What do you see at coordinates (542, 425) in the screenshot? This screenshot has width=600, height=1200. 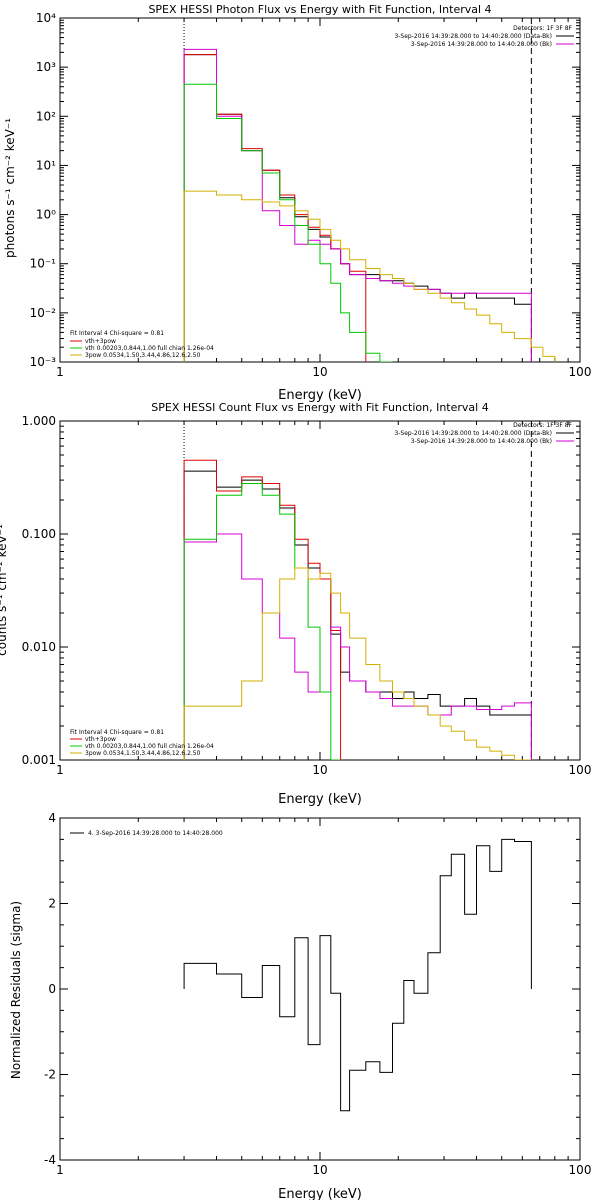 I see `count-flux-legend-header: Detectors: 1F 3F 8F` at bounding box center [542, 425].